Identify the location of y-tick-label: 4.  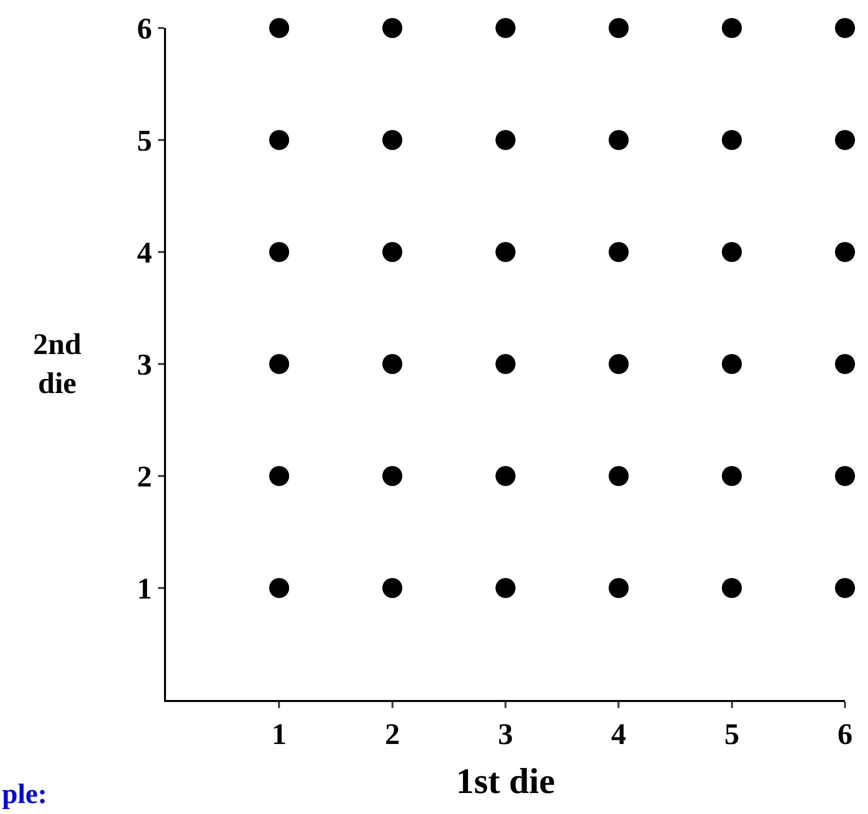
(144, 253).